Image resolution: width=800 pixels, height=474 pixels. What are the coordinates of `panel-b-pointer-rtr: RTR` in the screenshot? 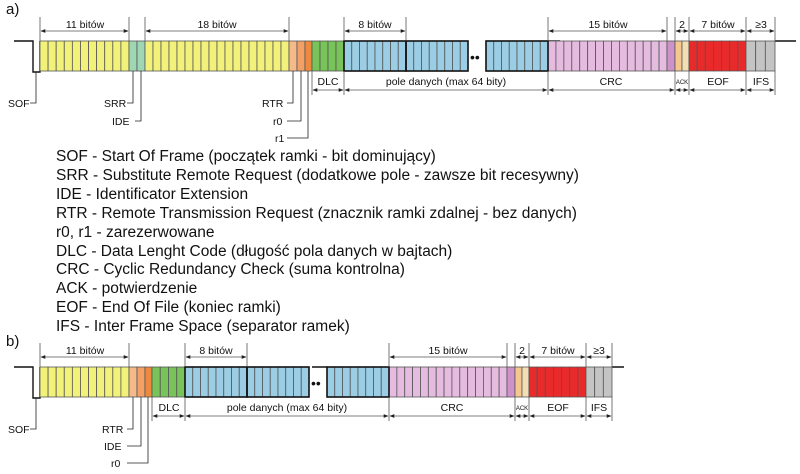 It's located at (113, 430).